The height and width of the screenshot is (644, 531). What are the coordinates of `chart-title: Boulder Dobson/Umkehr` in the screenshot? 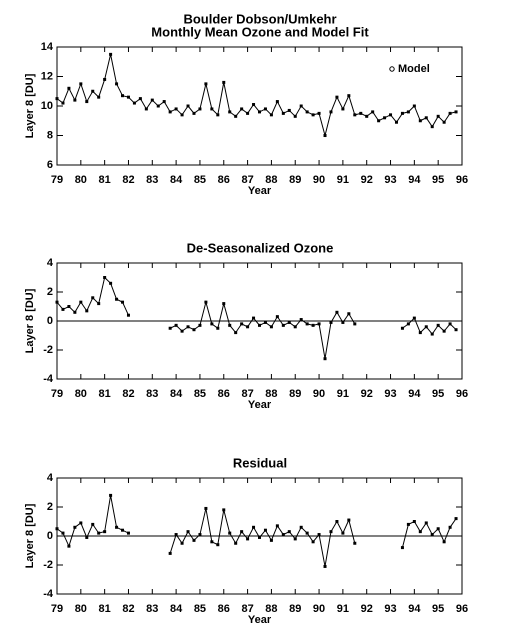 It's located at (259, 18).